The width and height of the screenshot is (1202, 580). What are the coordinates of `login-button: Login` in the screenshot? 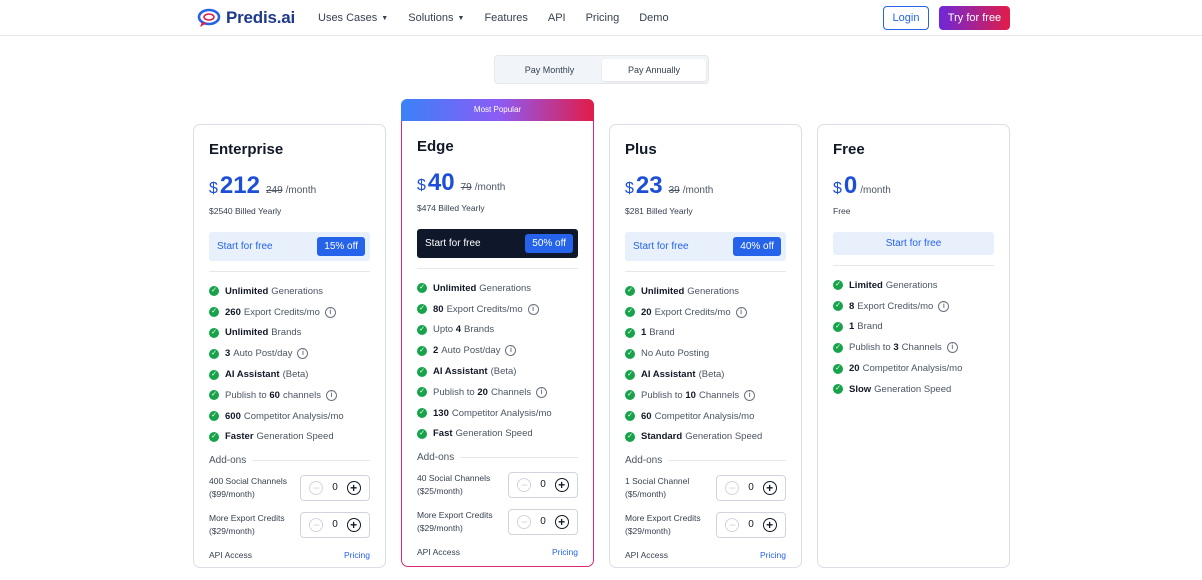 It's located at (906, 18).